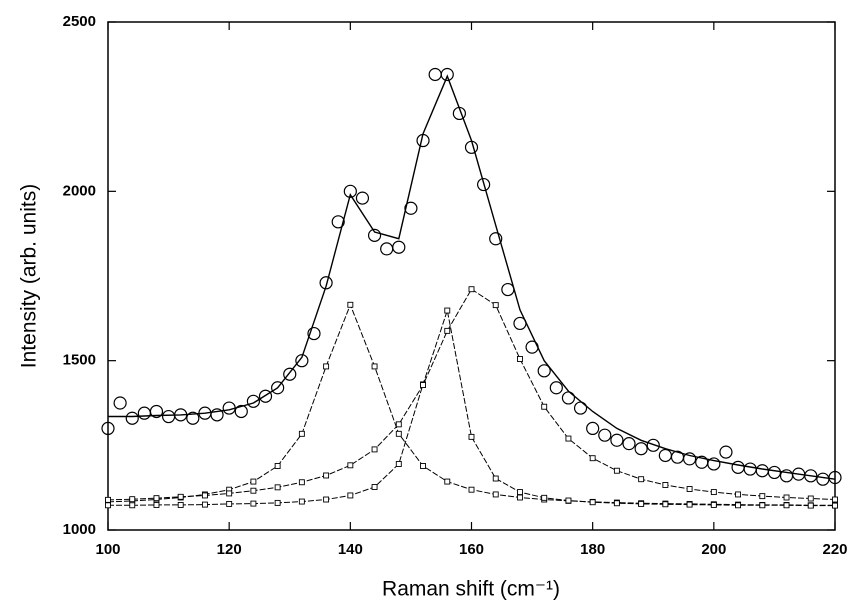  I want to click on y-tick-label: 1000, so click(79, 529).